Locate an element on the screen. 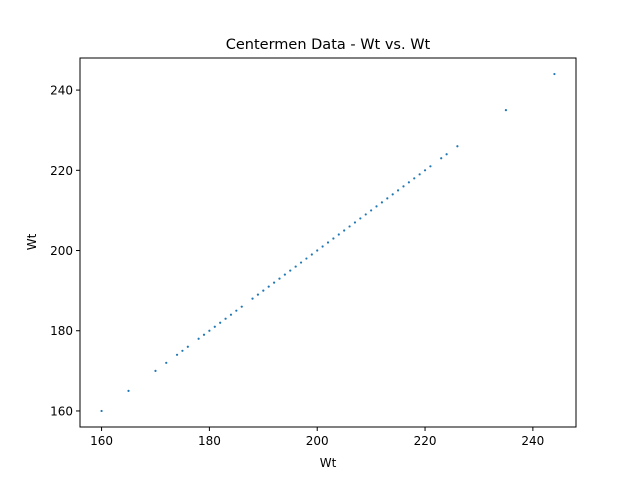  x-axis-ticks: 160 180 200 220 240 is located at coordinates (317, 437).